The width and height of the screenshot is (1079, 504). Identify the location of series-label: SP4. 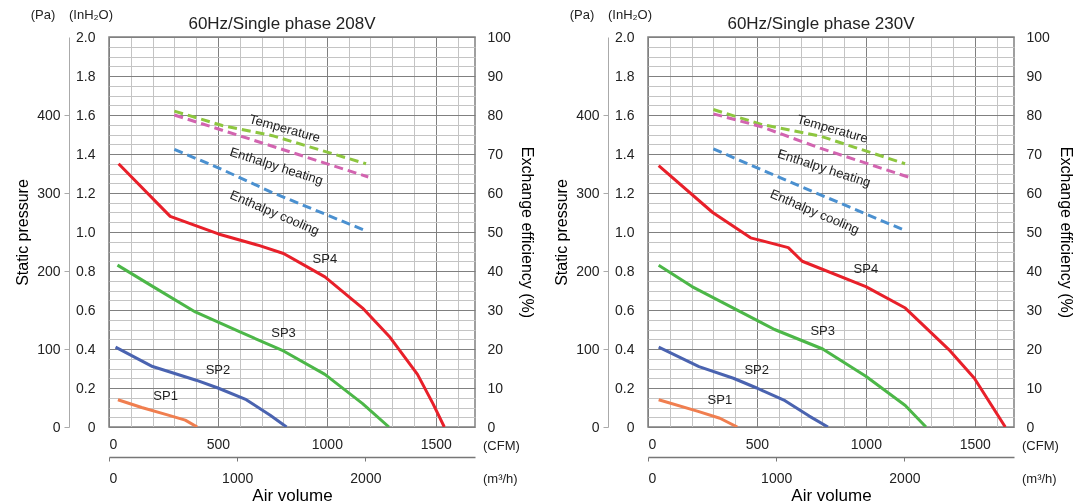
(325, 258).